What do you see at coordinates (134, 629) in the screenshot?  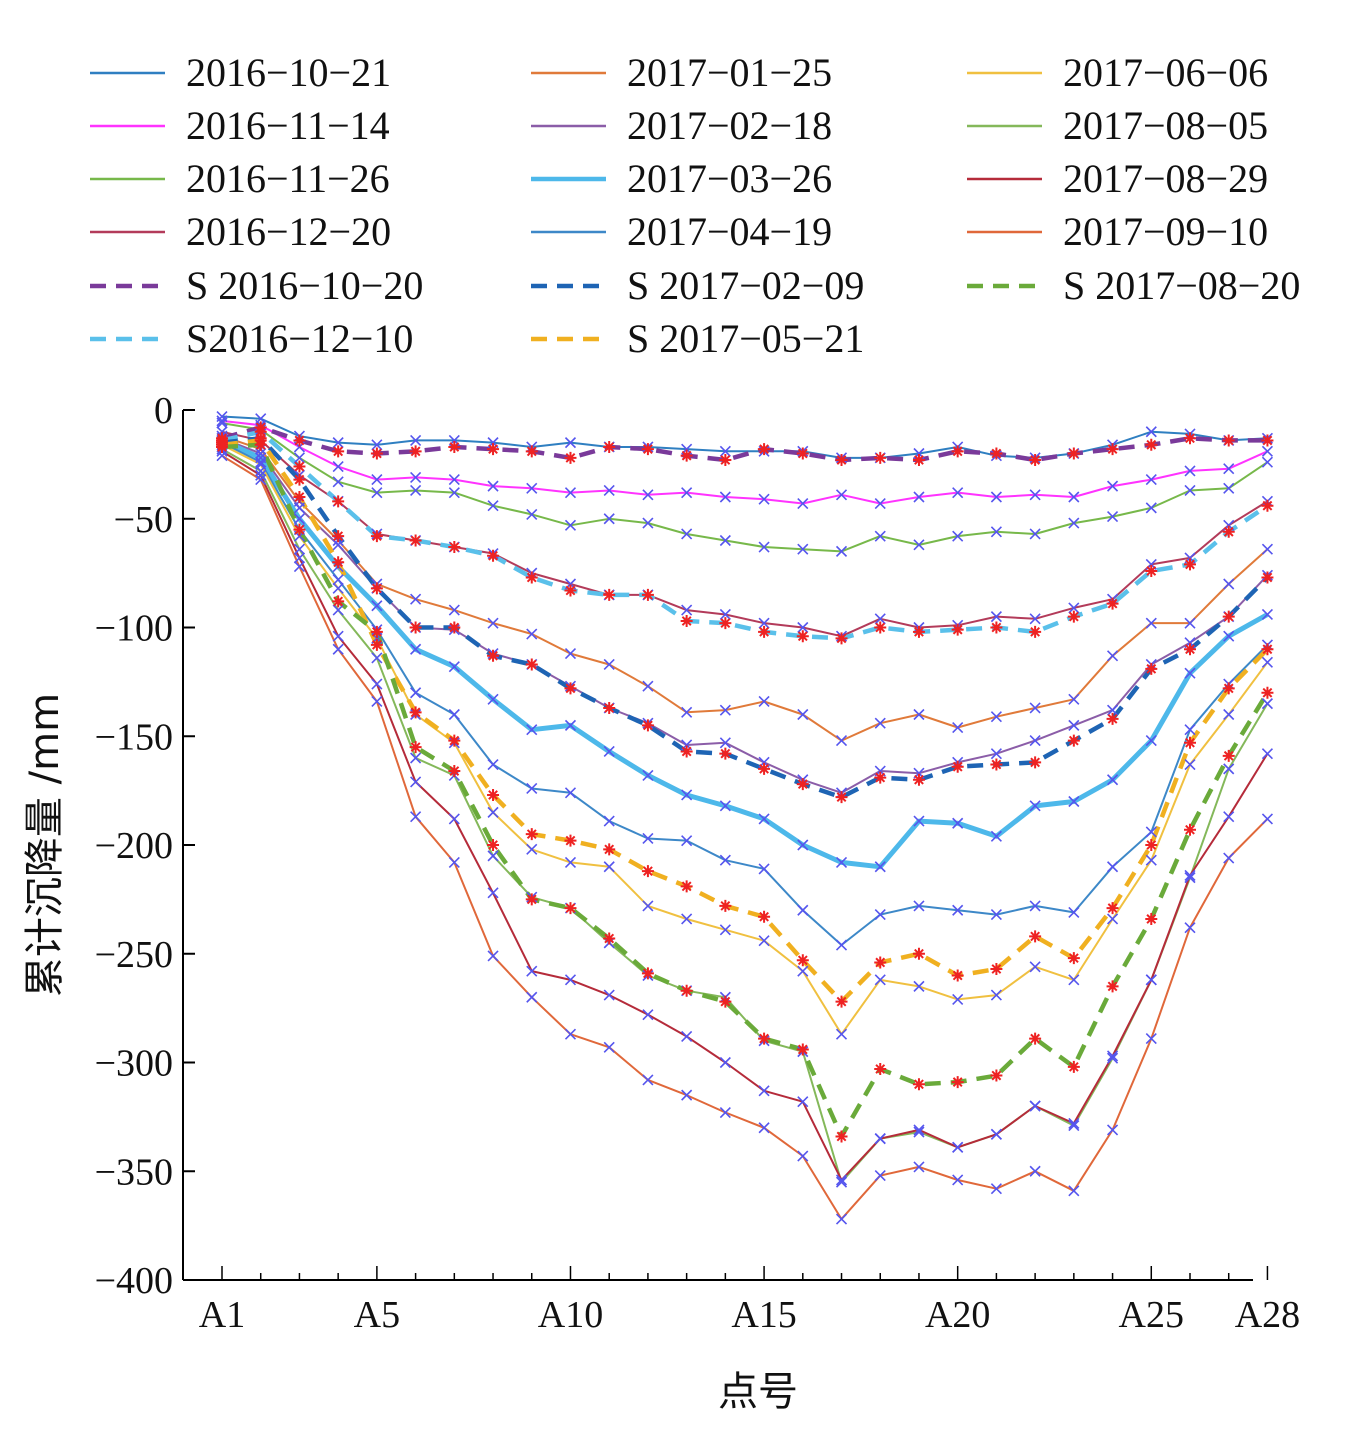 I see `y-tick-label: −100` at bounding box center [134, 629].